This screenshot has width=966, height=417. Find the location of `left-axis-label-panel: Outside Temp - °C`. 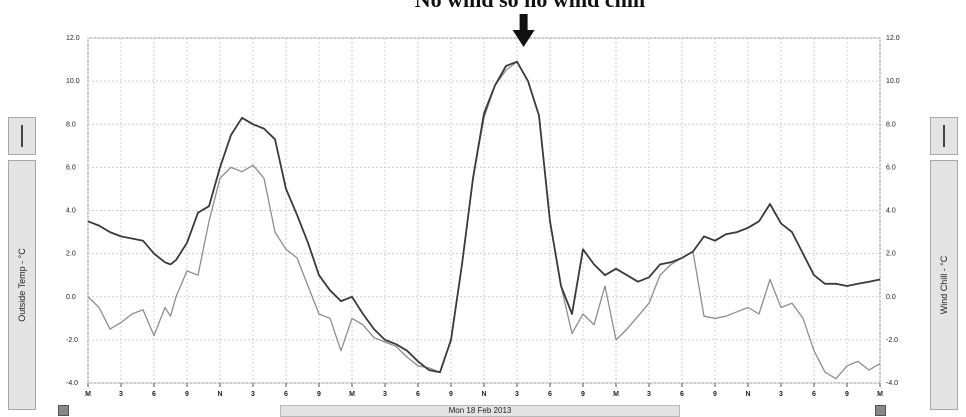

left-axis-label-panel: Outside Temp - °C is located at coordinates (22, 285).